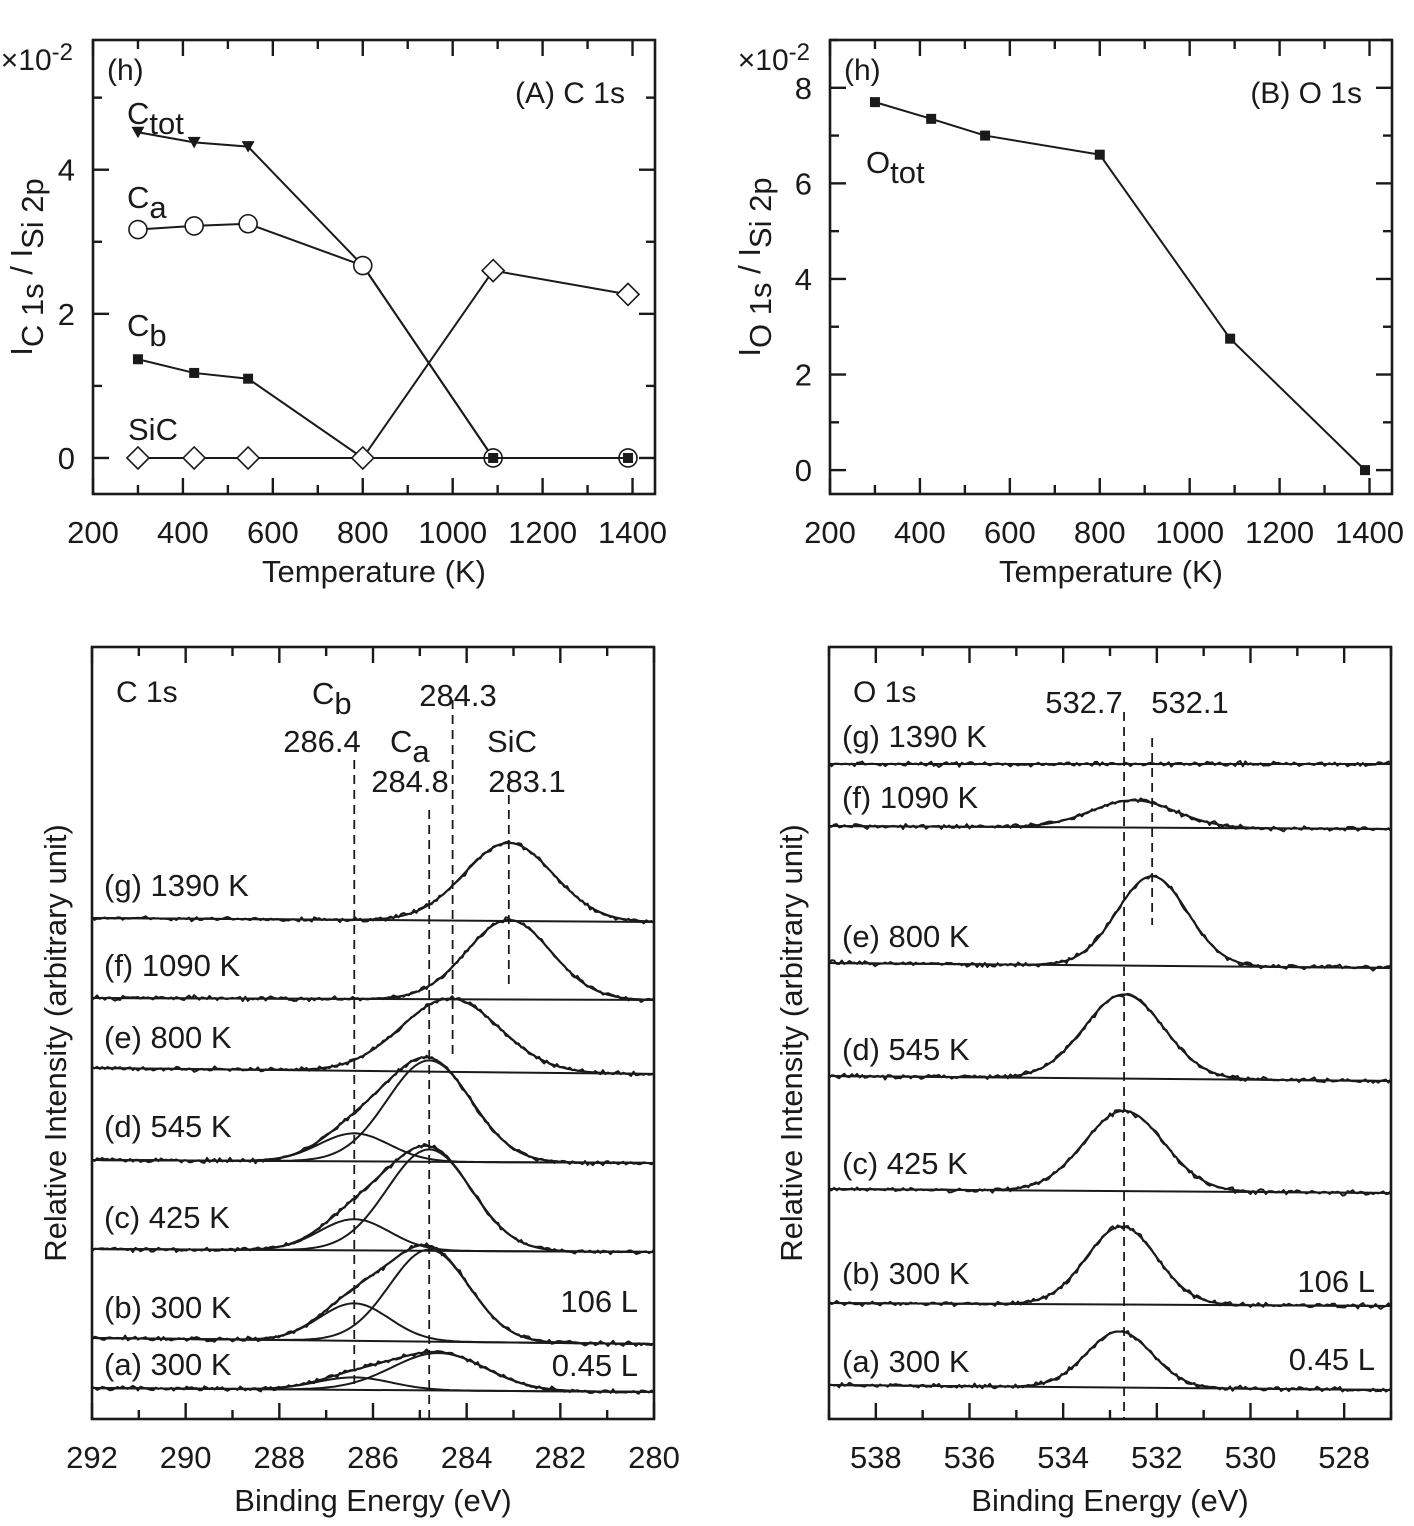 This screenshot has height=1526, width=1414. I want to click on panel-title: (B) O 1s, so click(1306, 93).